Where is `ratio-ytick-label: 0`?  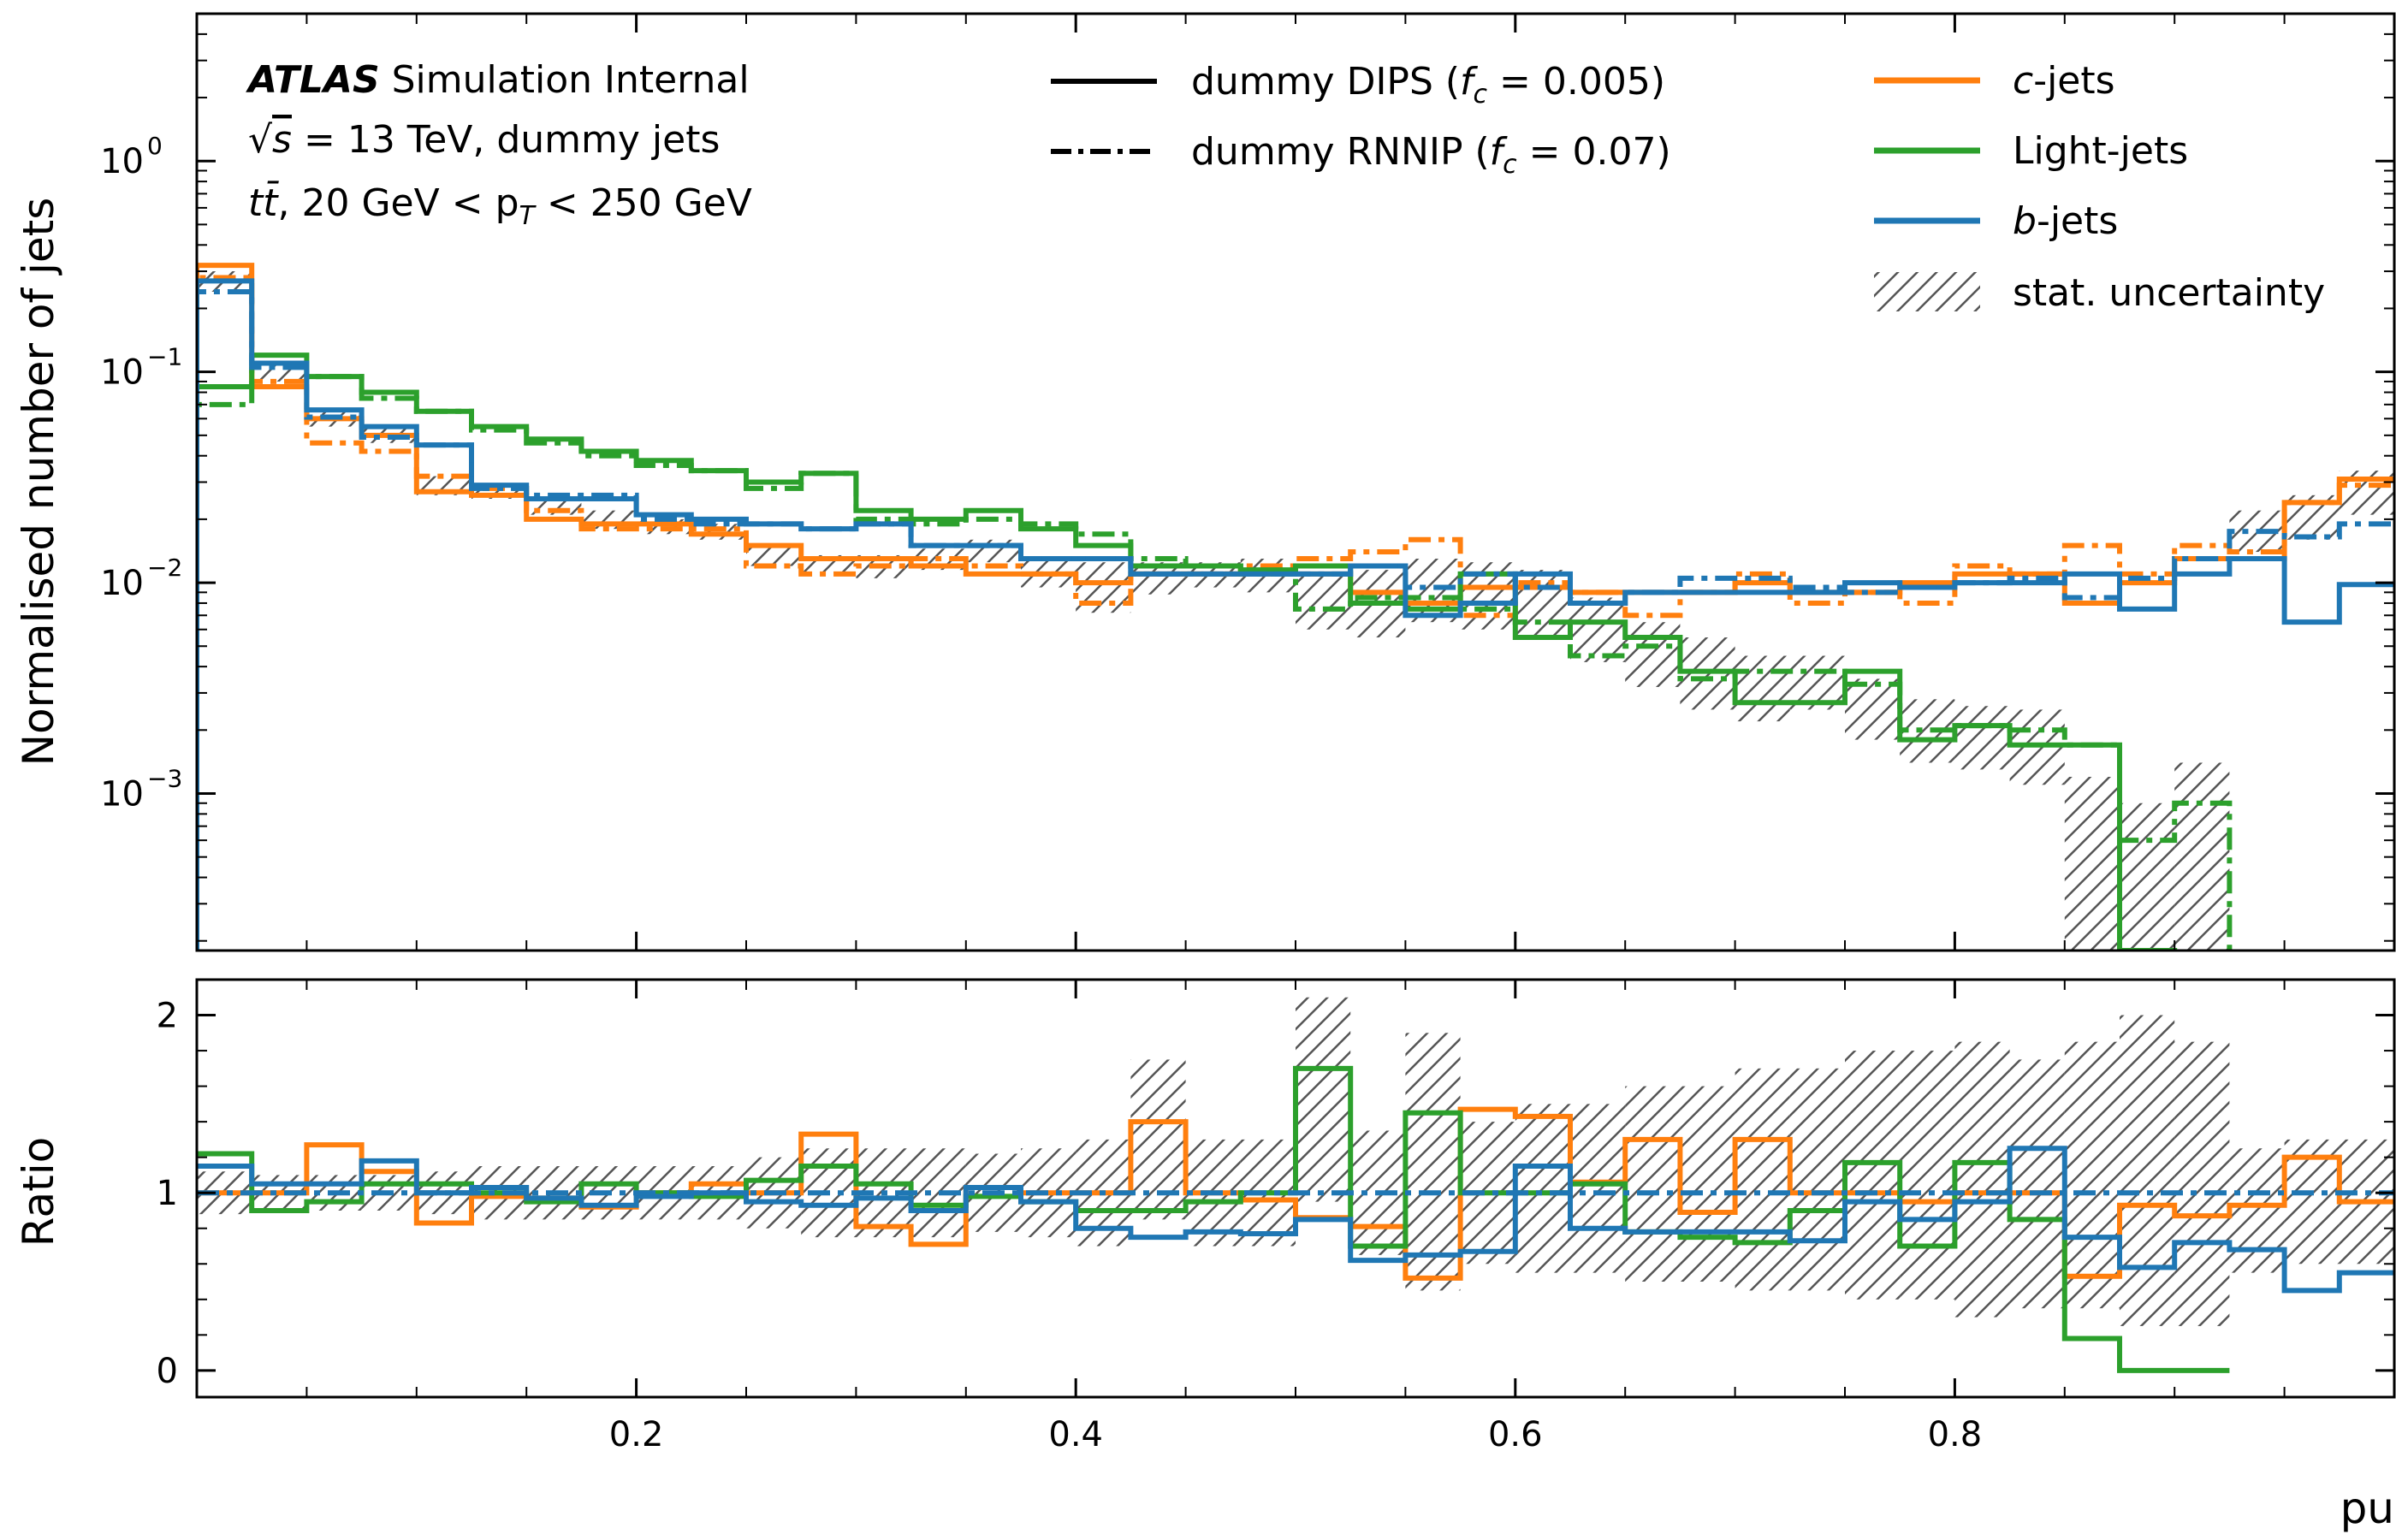
ratio-ytick-label: 0 is located at coordinates (168, 1371).